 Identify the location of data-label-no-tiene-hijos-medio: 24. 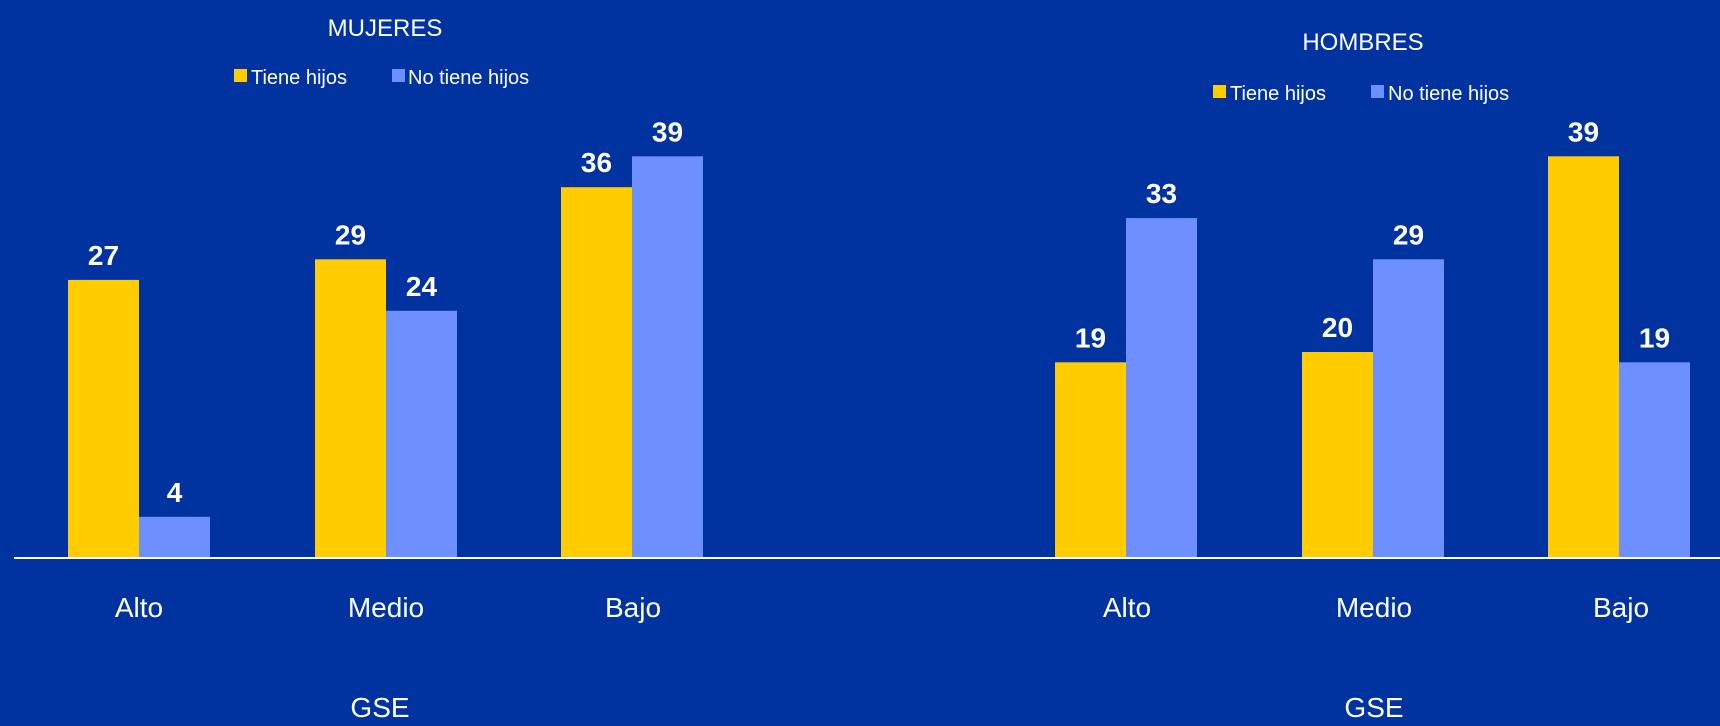
(422, 286).